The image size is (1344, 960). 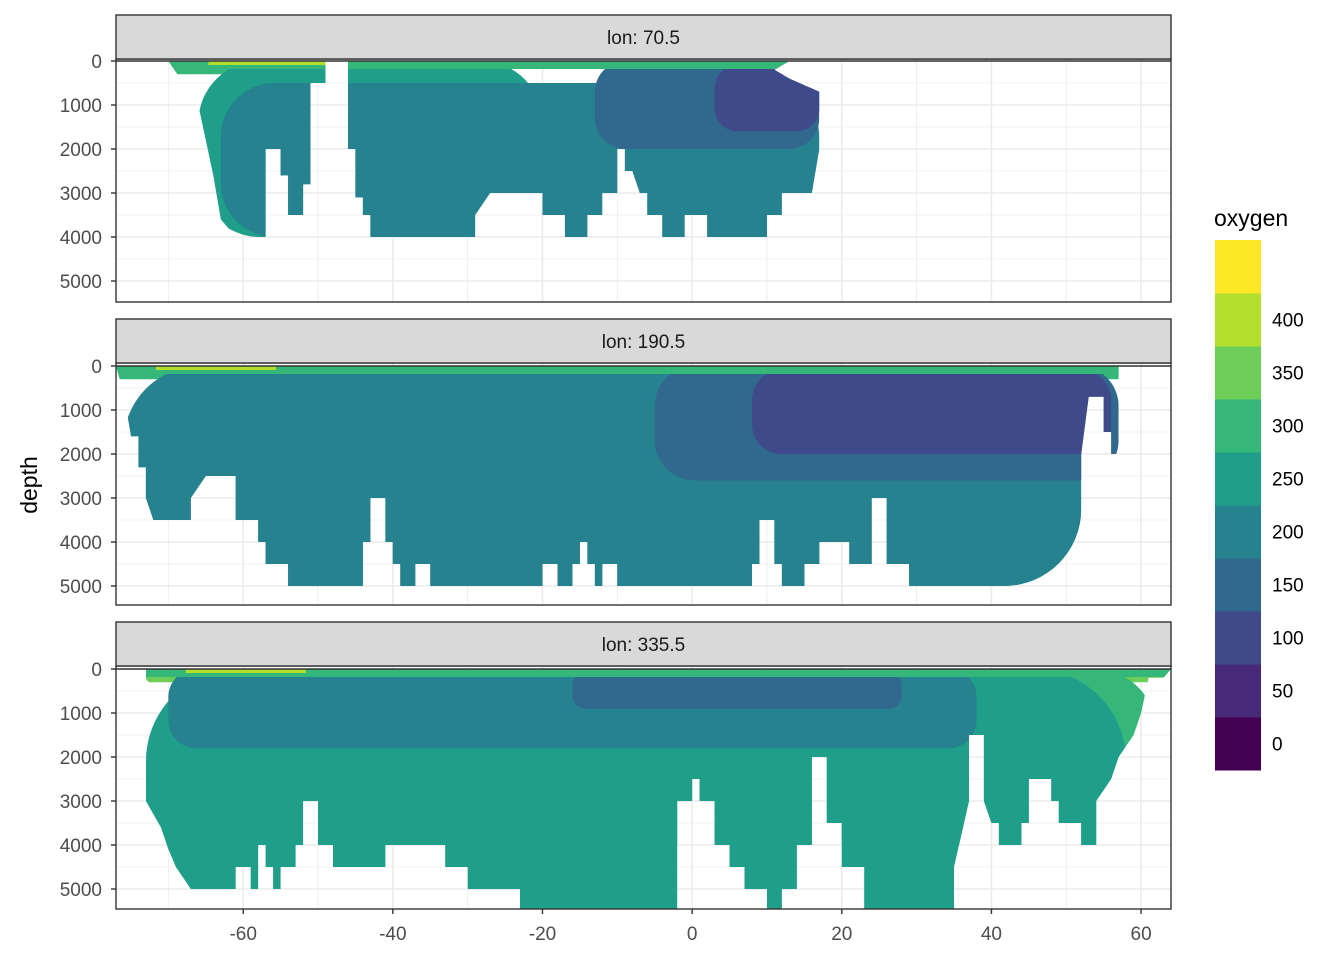 What do you see at coordinates (392, 934) in the screenshot?
I see `x-tick-label: -40` at bounding box center [392, 934].